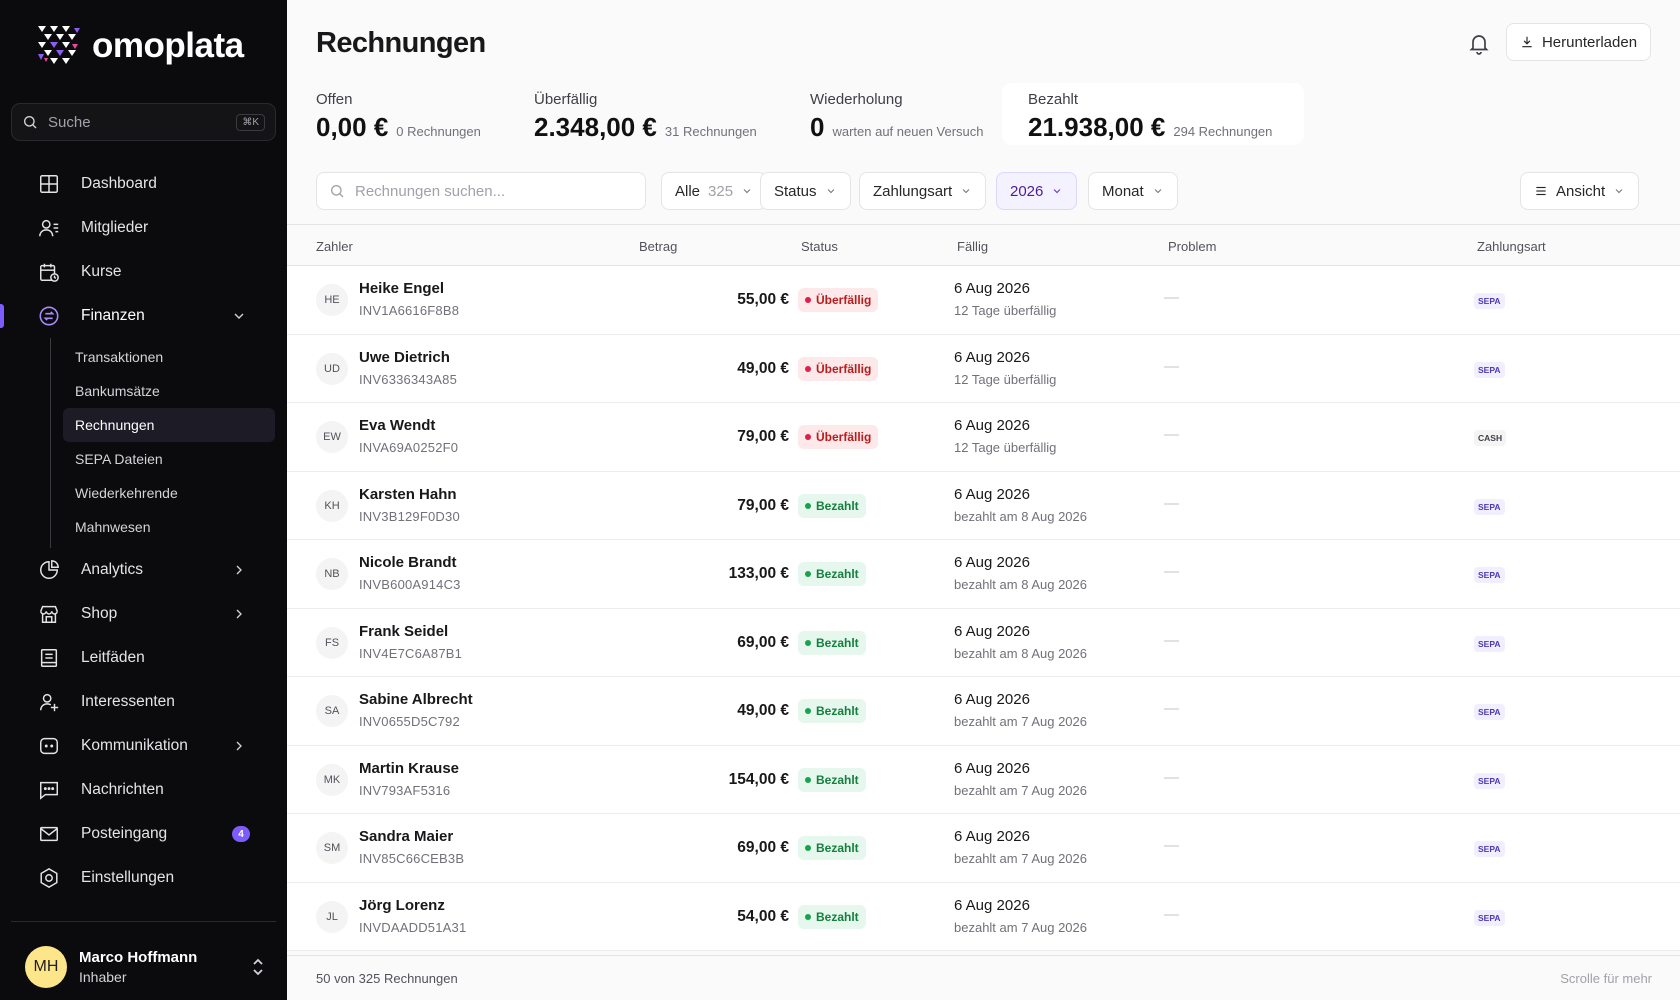  Describe the element at coordinates (143, 614) in the screenshot. I see `sidebar-item-shop: Shop` at that location.